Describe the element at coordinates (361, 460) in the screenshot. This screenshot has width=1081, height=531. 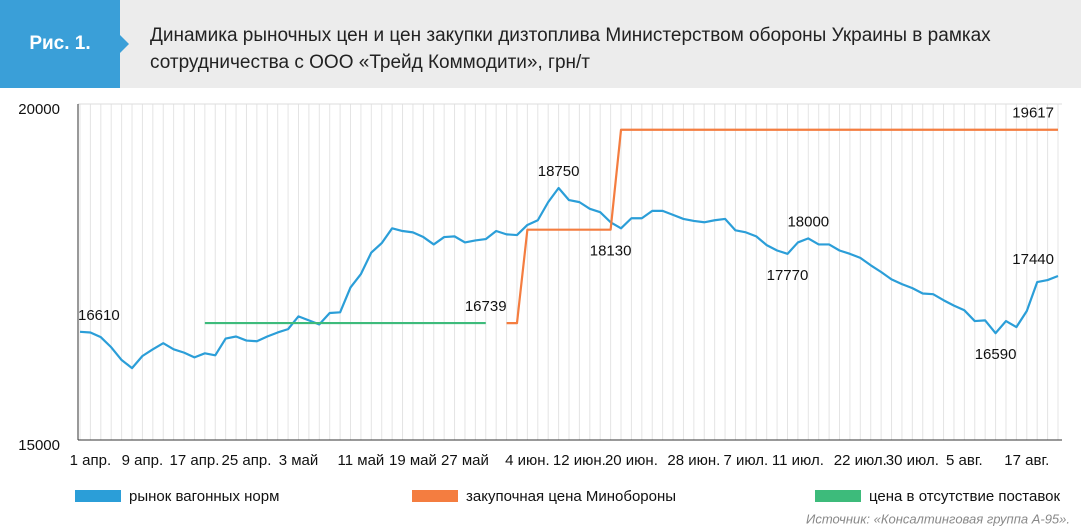
I see `x-tick-label: 11 май` at that location.